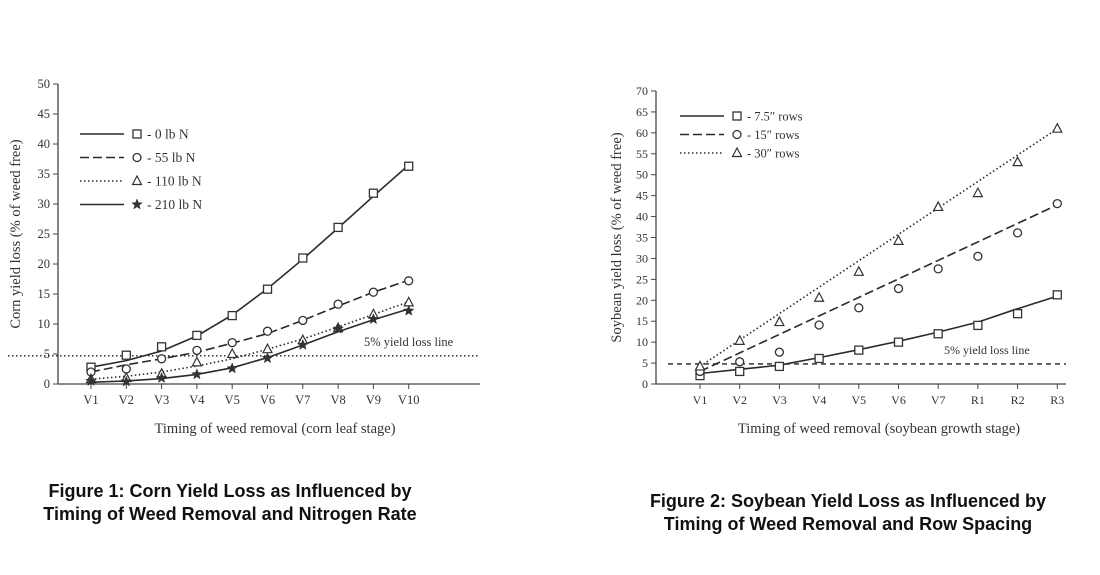 This screenshot has width=1100, height=575. What do you see at coordinates (16, 233) in the screenshot?
I see `y-axis-title: Corn yield loss (% of weed free)` at bounding box center [16, 233].